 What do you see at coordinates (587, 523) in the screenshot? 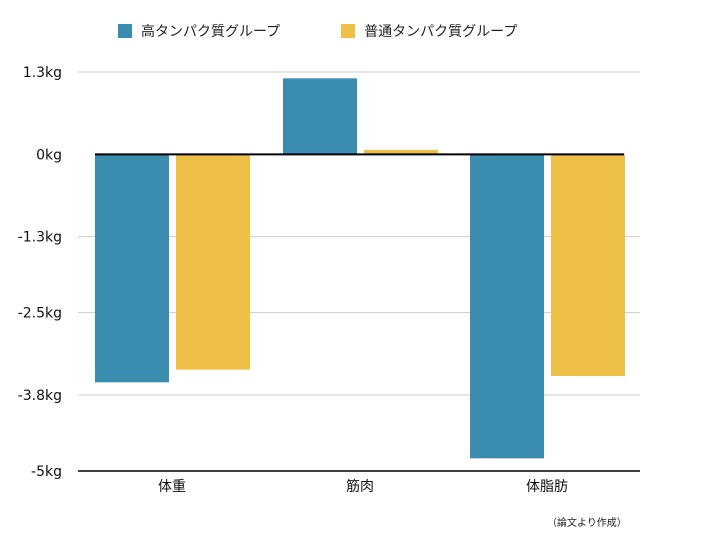
I see `source-note: （論文より作成）` at bounding box center [587, 523].